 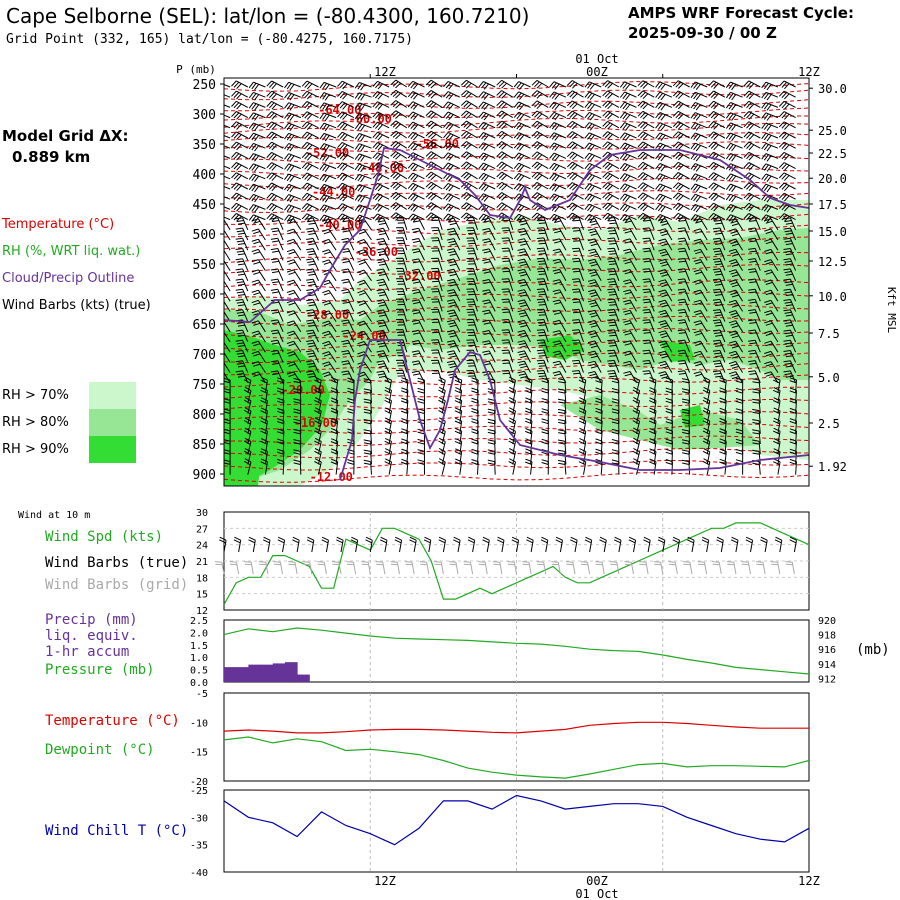 I want to click on legend-temperature: Temperature (°C), so click(x=58, y=224).